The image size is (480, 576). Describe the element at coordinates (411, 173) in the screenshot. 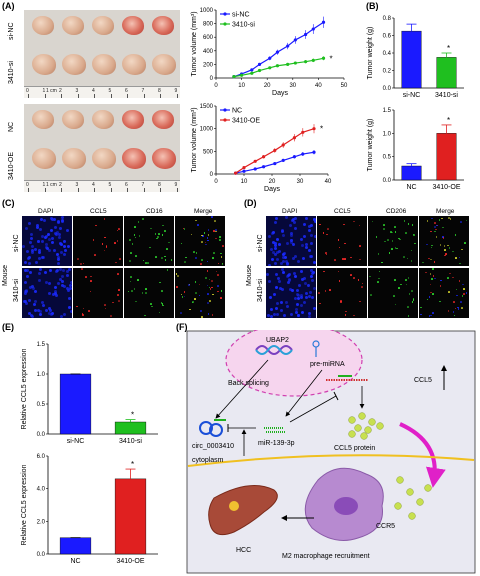

I see `bar` at that location.